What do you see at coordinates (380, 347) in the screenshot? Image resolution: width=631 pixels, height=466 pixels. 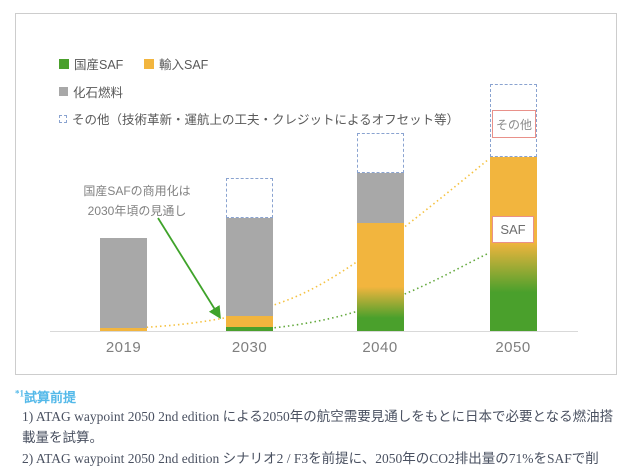 I see `x-tick-2040: 2040` at bounding box center [380, 347].